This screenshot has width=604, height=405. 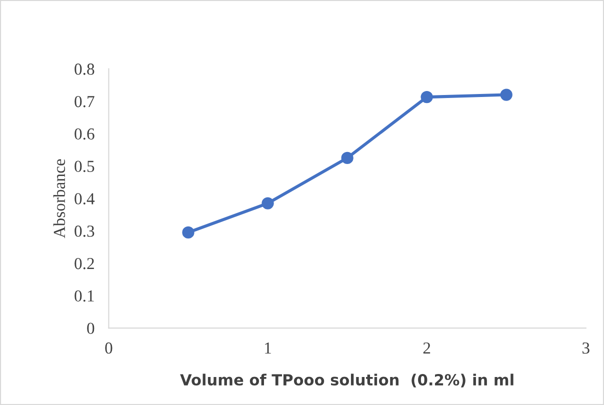 I want to click on x-tick-label: 2, so click(x=426, y=348).